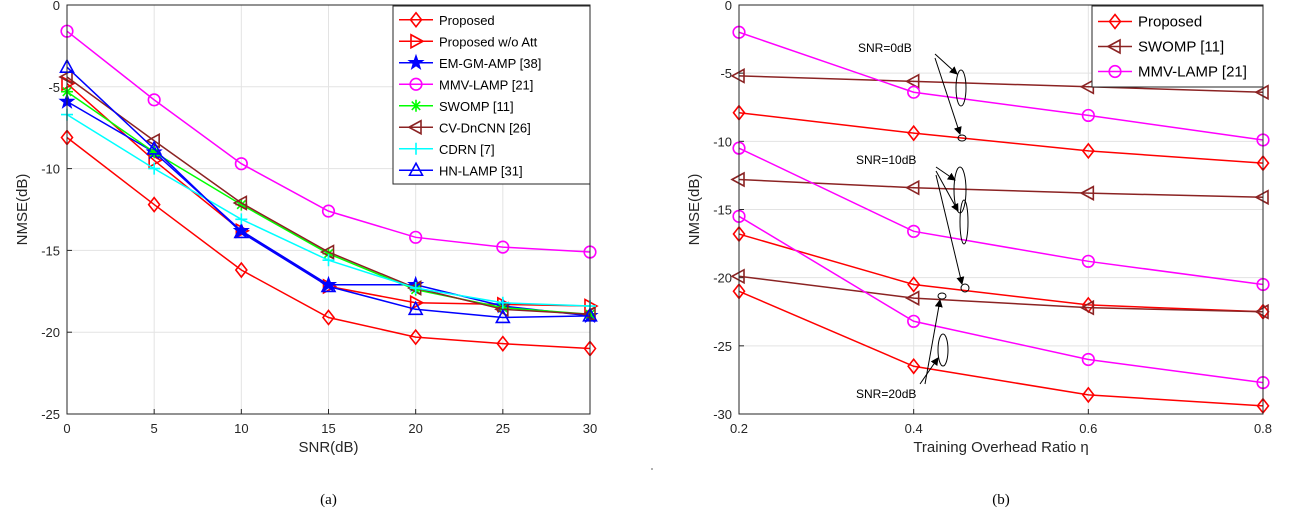 The width and height of the screenshot is (1295, 525). I want to click on x-tick-label: 5, so click(154, 428).